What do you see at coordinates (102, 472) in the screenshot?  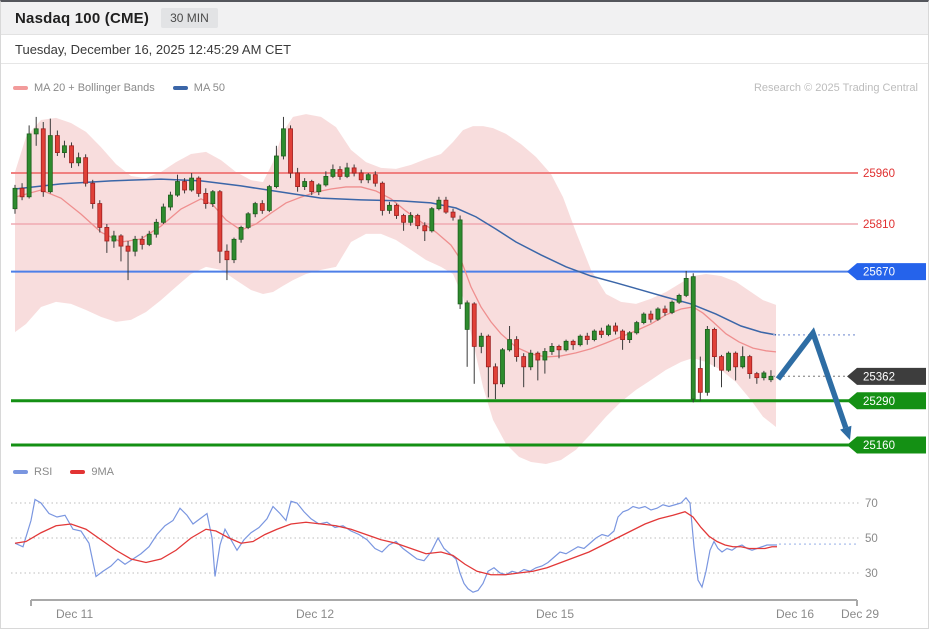 I see `rsi-9ma-legend-label: 9MA` at bounding box center [102, 472].